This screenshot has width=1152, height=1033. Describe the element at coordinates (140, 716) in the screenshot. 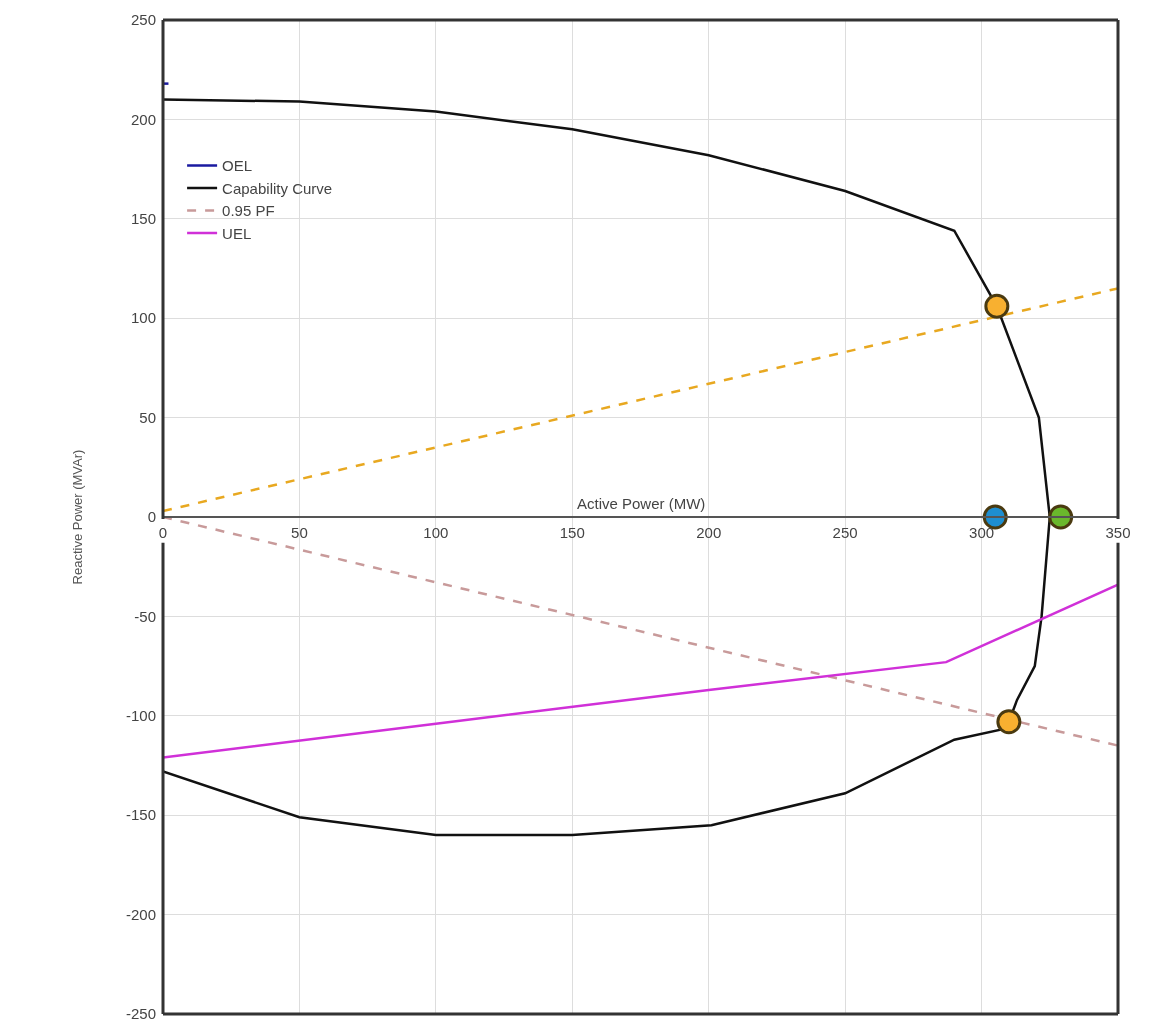

I see `y-tick-label: -100` at that location.